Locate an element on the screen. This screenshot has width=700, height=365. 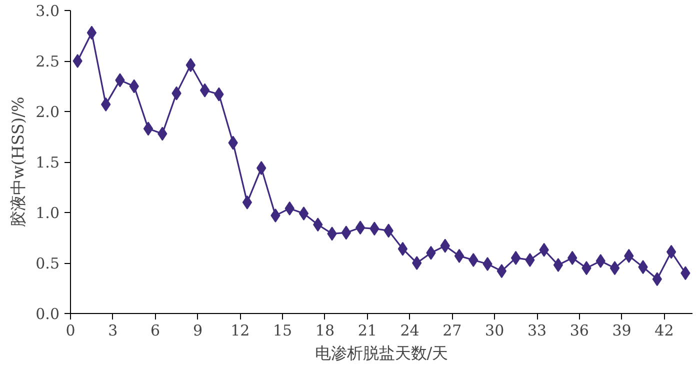
y-tick-label: 2.5 is located at coordinates (48, 61).